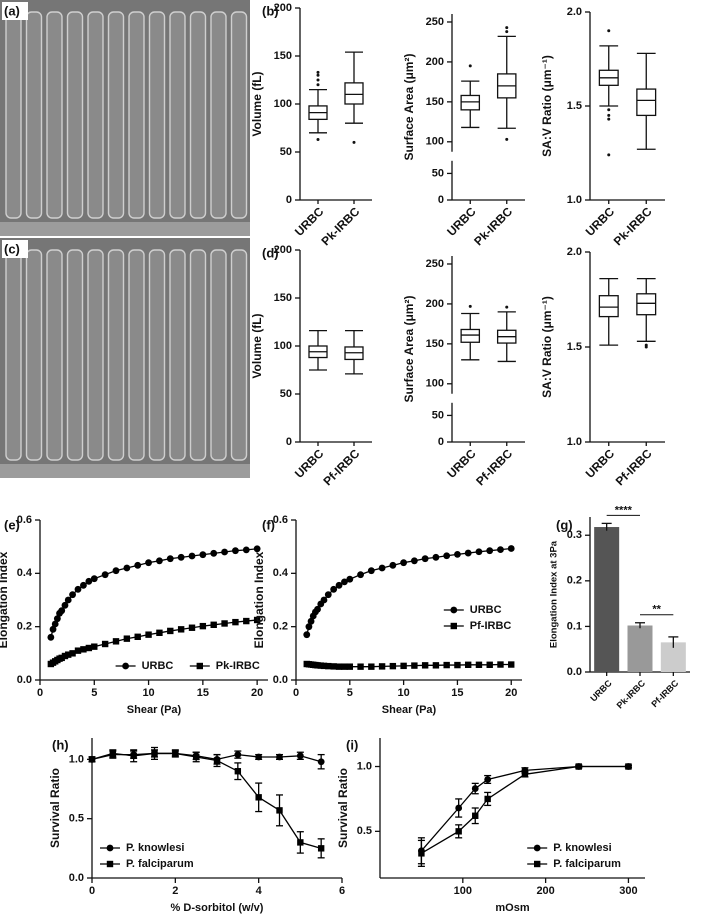  I want to click on y-tick-label: 0.2, so click(24, 627).